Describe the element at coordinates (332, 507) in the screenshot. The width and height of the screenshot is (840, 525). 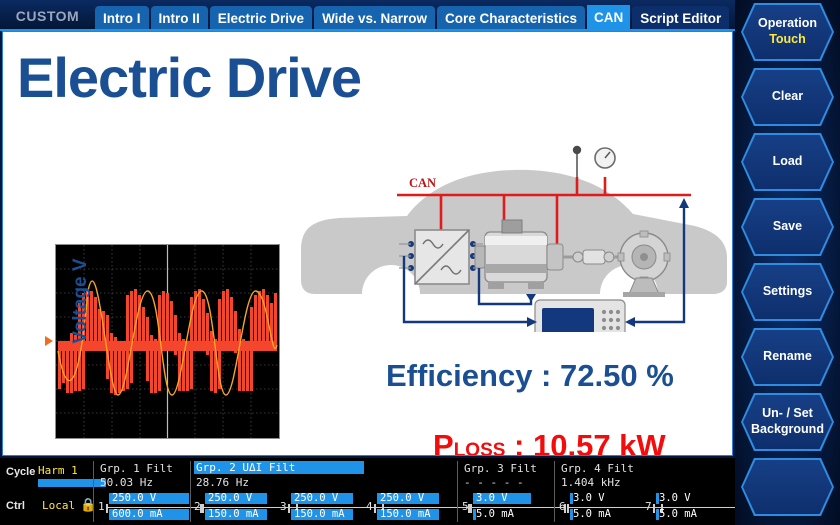
I see `channel-3: 3 250.0 V 150.0 mA` at that location.